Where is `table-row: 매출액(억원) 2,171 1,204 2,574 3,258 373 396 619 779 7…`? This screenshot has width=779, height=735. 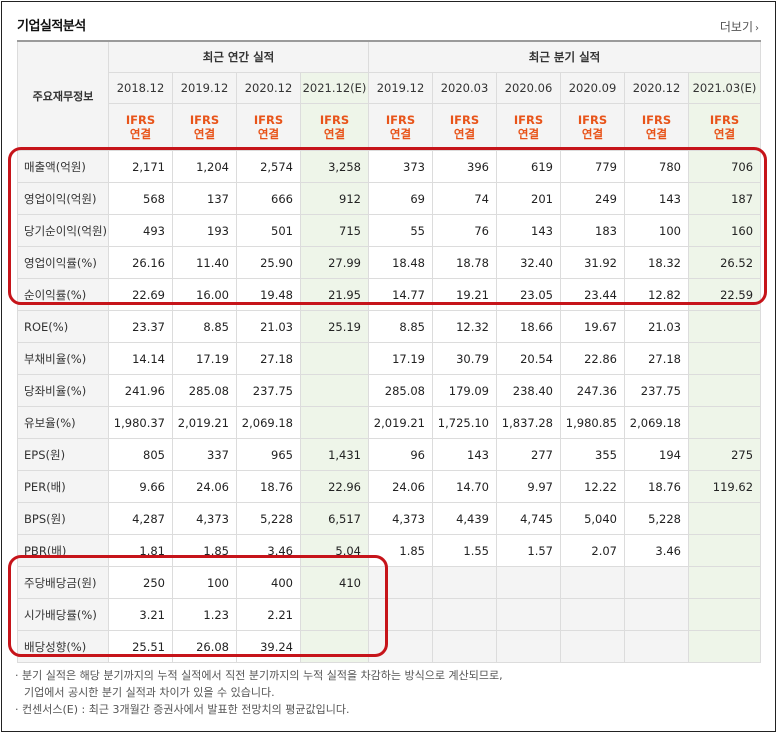
table-row: 매출액(억원) 2,171 1,204 2,574 3,258 373 396 619 779 7… is located at coordinates (389, 166).